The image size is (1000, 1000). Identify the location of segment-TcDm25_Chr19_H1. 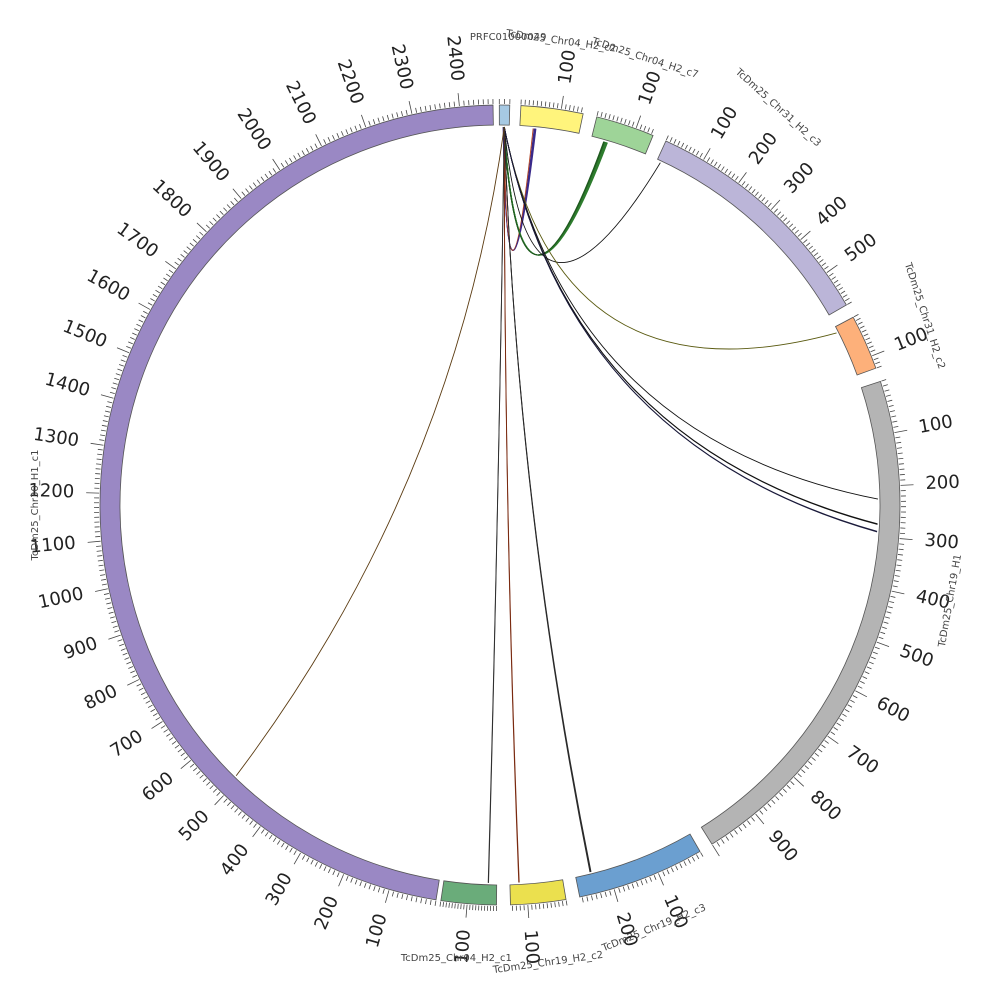
(800, 612).